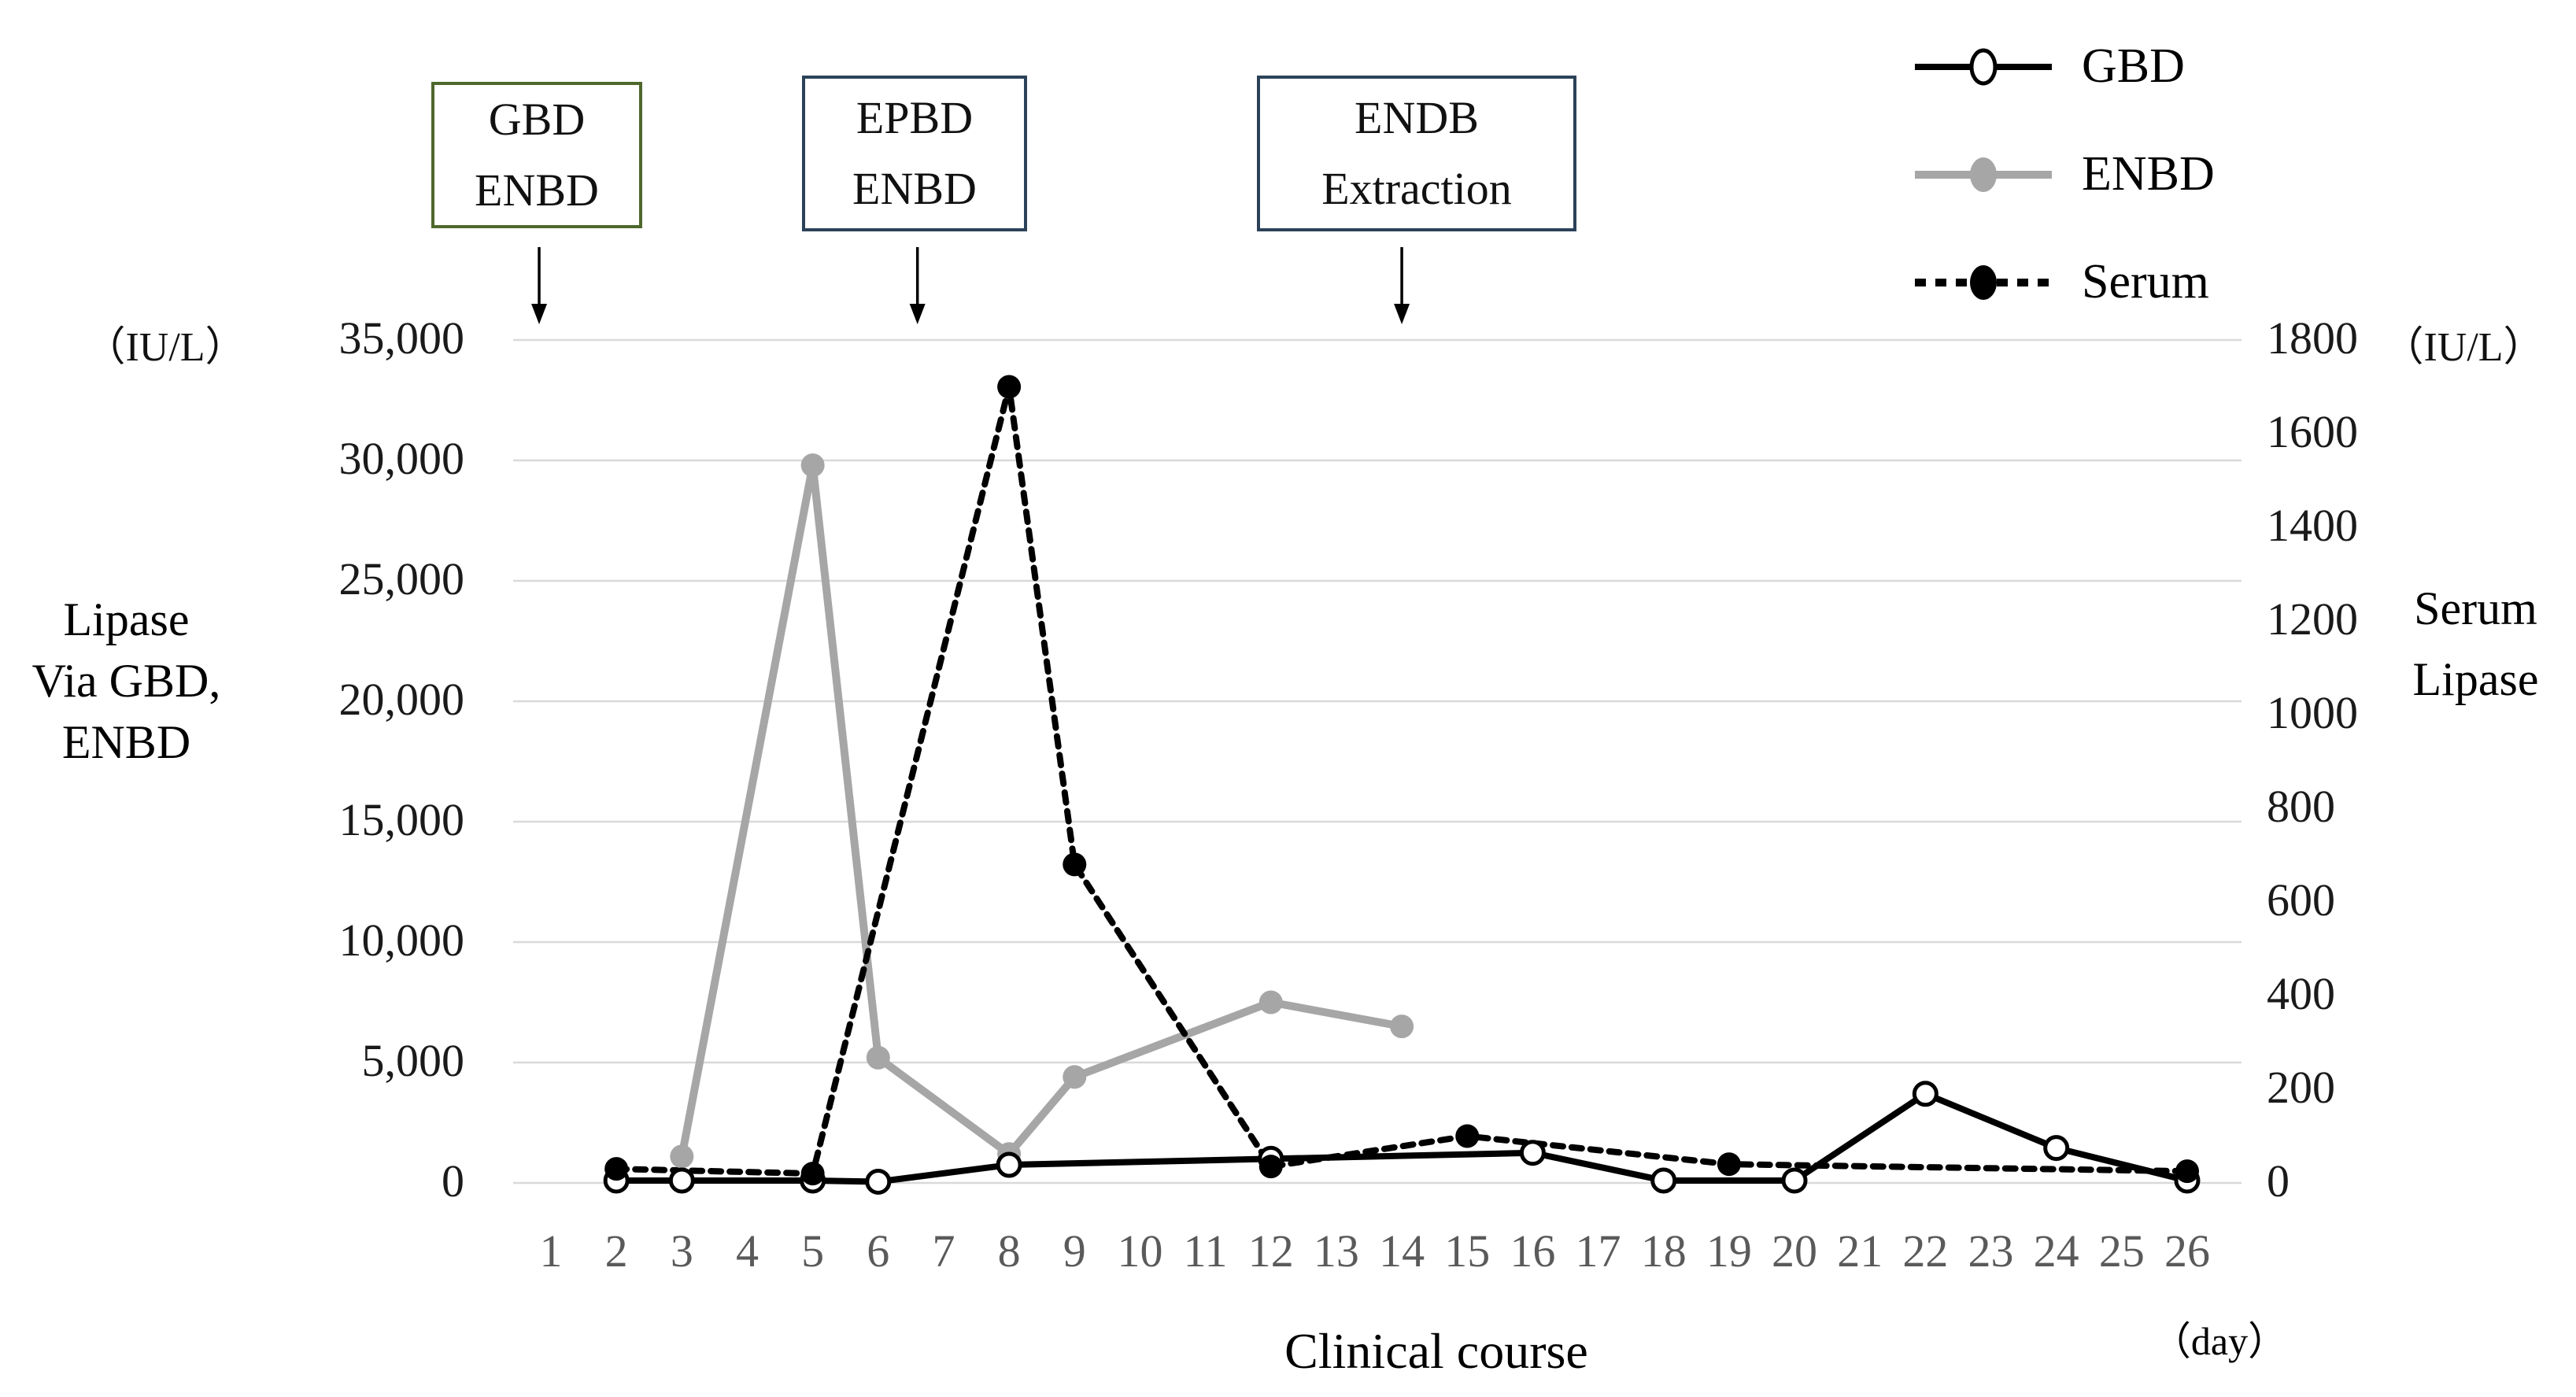 This screenshot has width=2576, height=1397. I want to click on x-axis-tick: 13, so click(1336, 1251).